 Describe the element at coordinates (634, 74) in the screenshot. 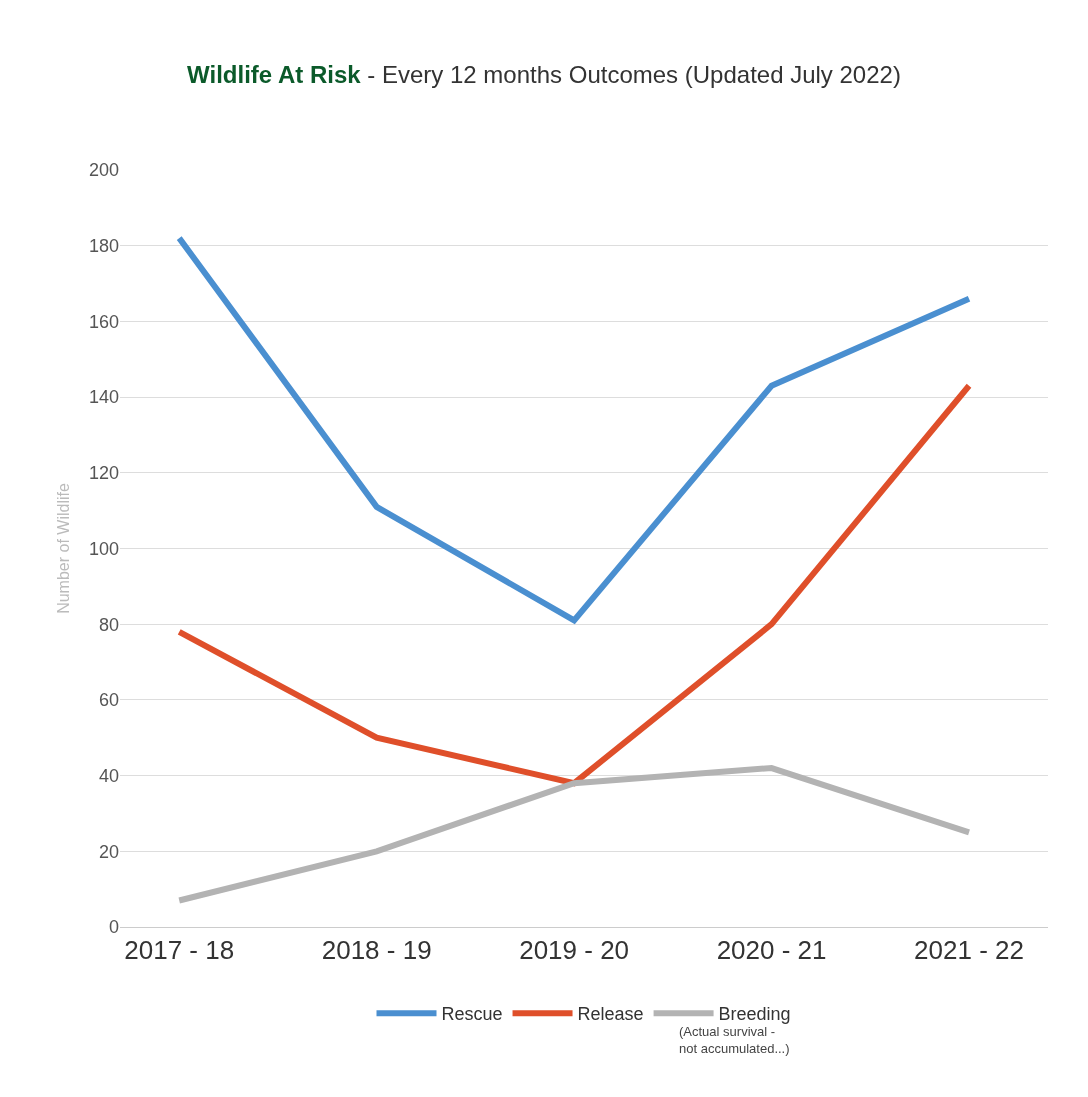

I see `chart-subtitle: - Every 12 months Outcomes (Updated July 2022)` at that location.